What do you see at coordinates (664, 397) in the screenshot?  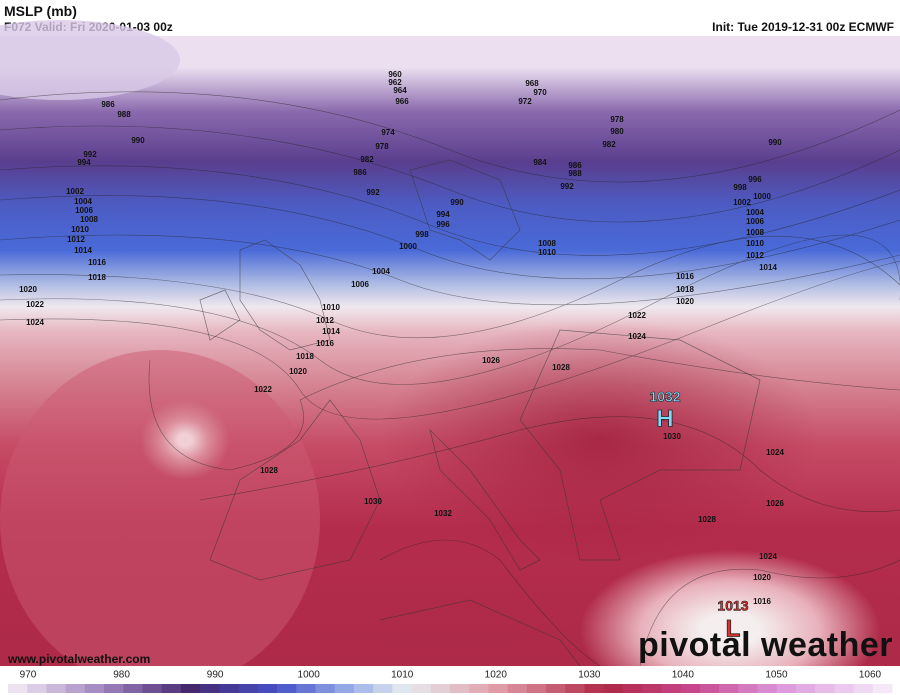 I see `center-value: 1032` at bounding box center [664, 397].